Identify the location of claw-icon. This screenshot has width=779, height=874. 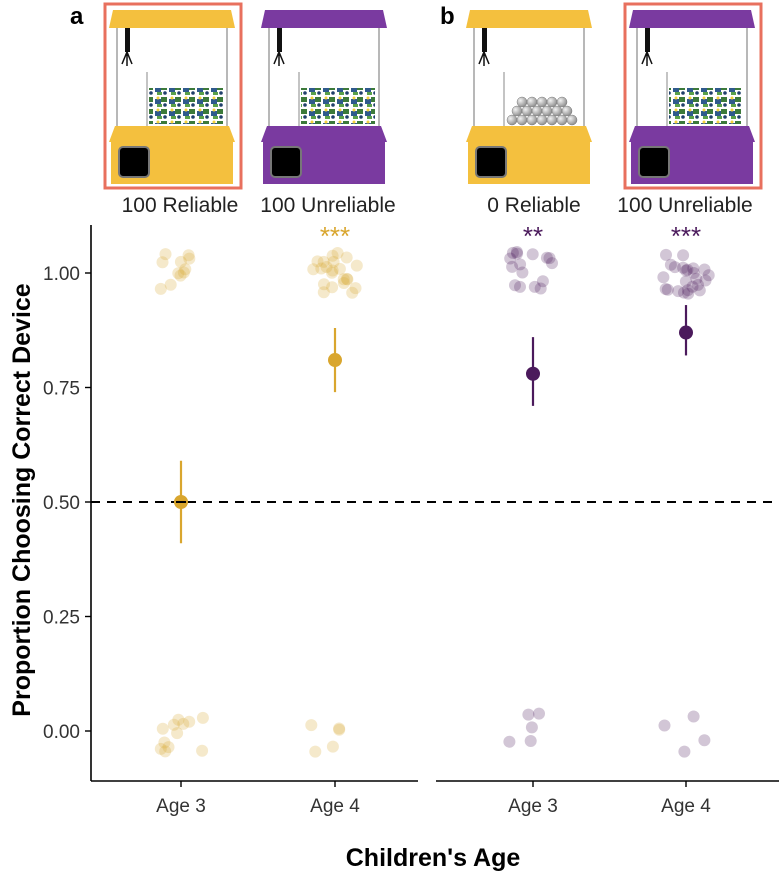
(127, 58).